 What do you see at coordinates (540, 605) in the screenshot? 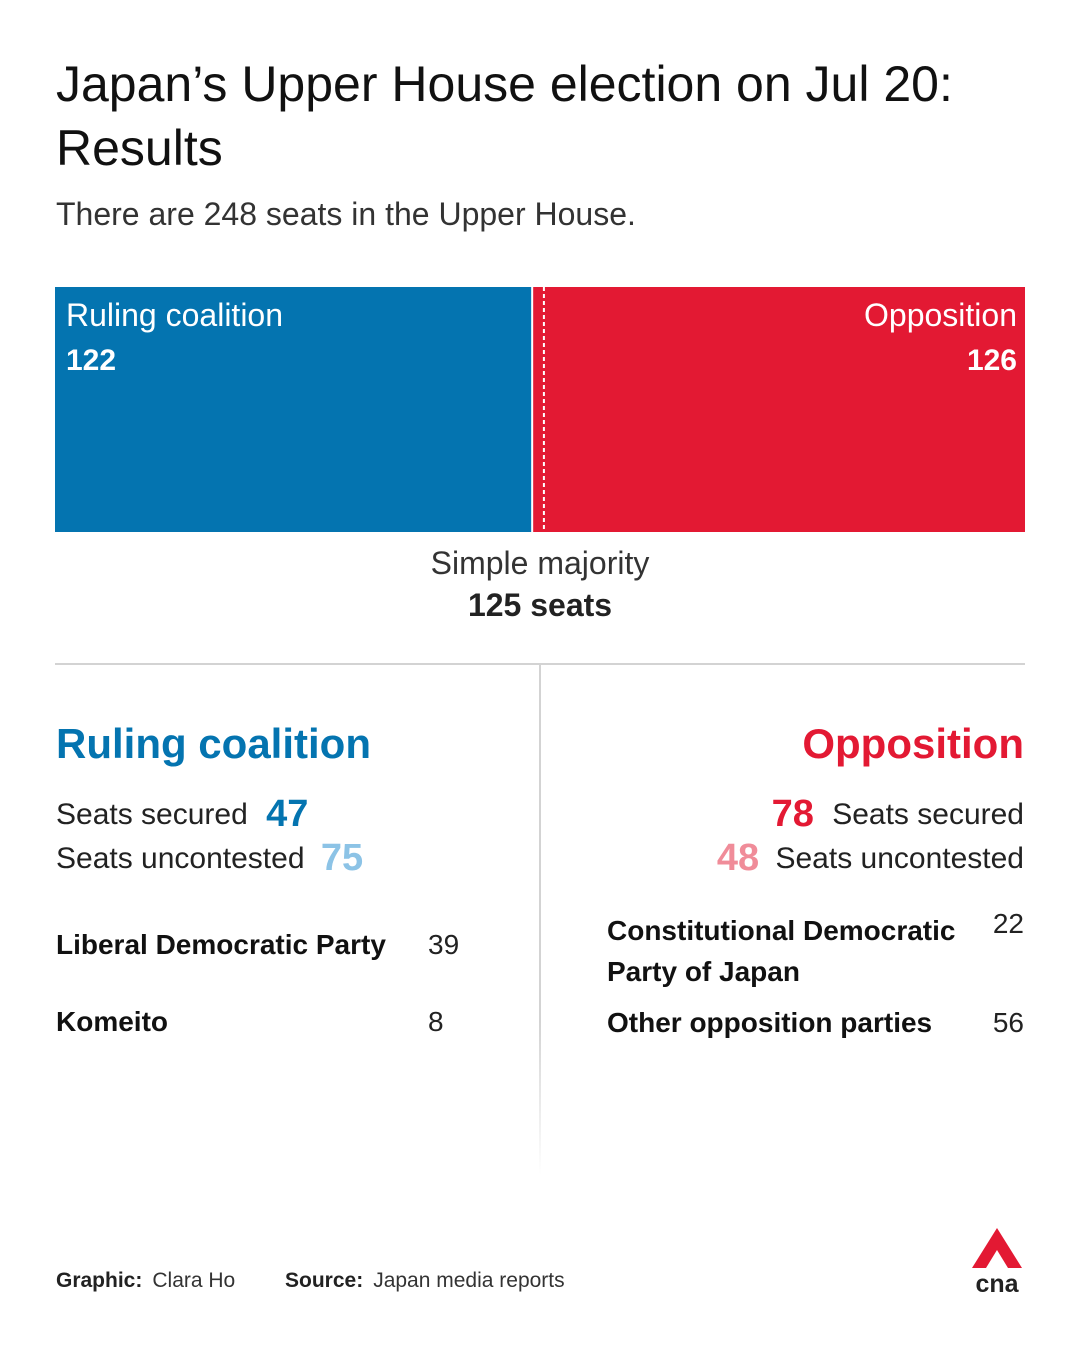
I see `majority-value: 125 seats` at bounding box center [540, 605].